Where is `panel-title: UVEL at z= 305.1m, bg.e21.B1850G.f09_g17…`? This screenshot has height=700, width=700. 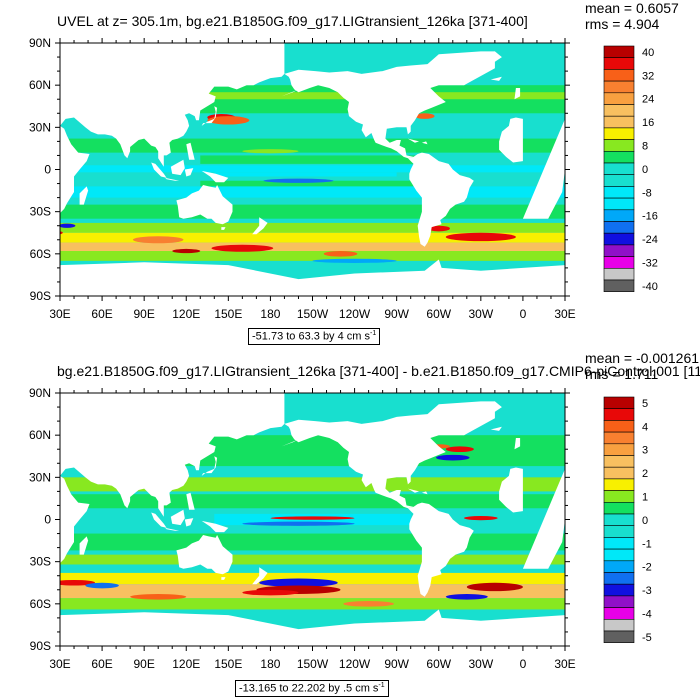 panel-title: UVEL at z= 305.1m, bg.e21.B1850G.f09_g17… is located at coordinates (292, 21).